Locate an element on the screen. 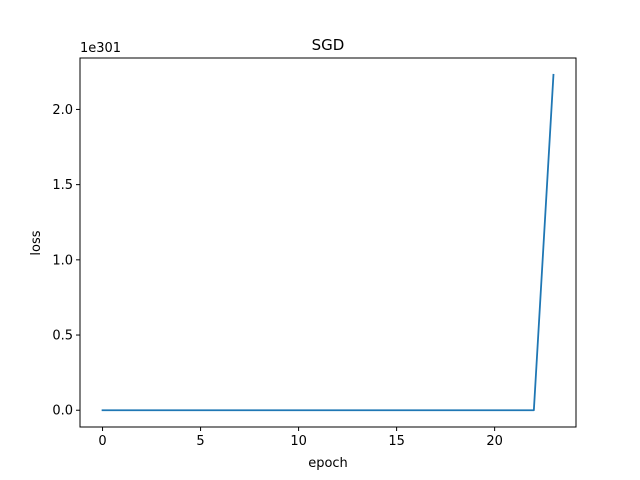 Image resolution: width=640 pixels, height=480 pixels. y-tick-label: 2.0 is located at coordinates (62, 110).